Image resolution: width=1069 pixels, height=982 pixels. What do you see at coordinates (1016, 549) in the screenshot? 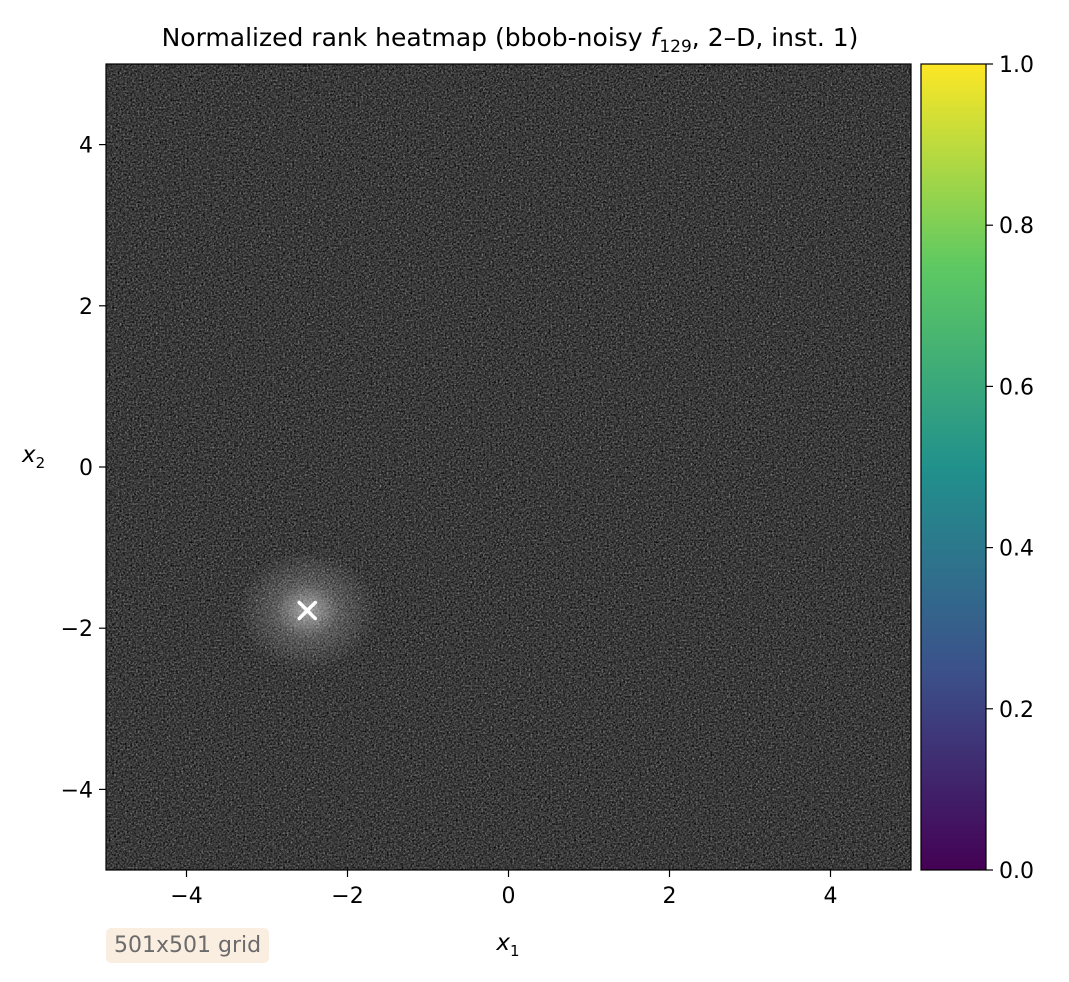
I see `colorbar-tick-label: 0.4` at bounding box center [1016, 549].